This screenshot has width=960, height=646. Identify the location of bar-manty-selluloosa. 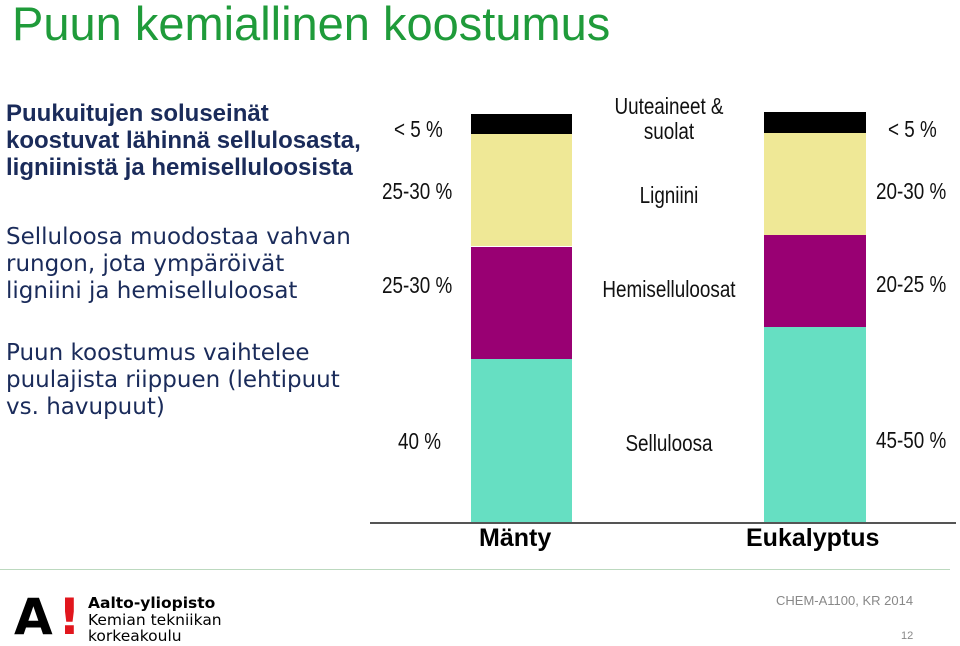
(521, 440).